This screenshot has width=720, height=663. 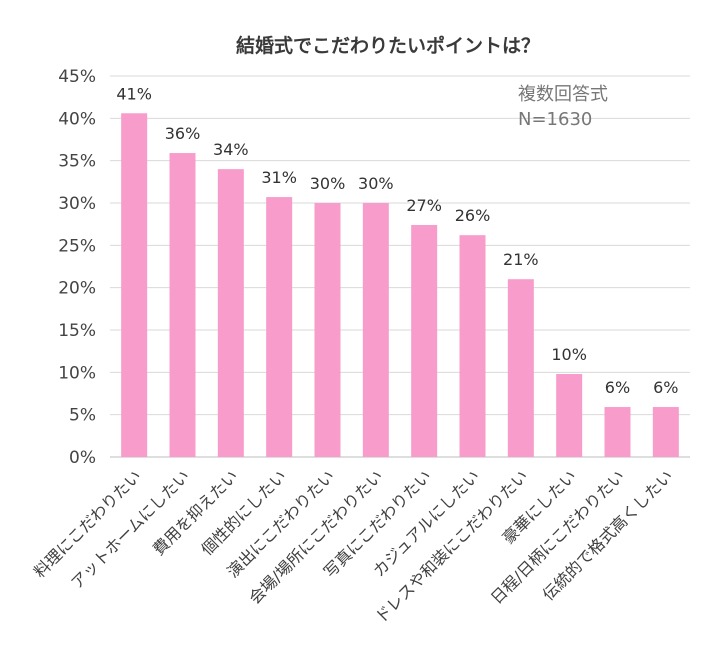 What do you see at coordinates (82, 416) in the screenshot?
I see `y-tick-label: 5%` at bounding box center [82, 416].